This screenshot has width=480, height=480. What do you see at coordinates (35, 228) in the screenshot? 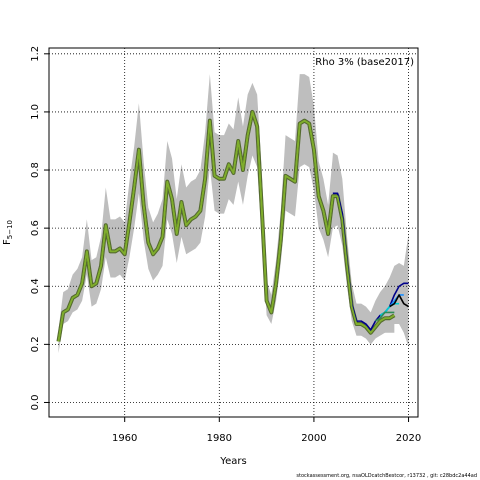
I see `y-tick-label: 0.6` at bounding box center [35, 228].